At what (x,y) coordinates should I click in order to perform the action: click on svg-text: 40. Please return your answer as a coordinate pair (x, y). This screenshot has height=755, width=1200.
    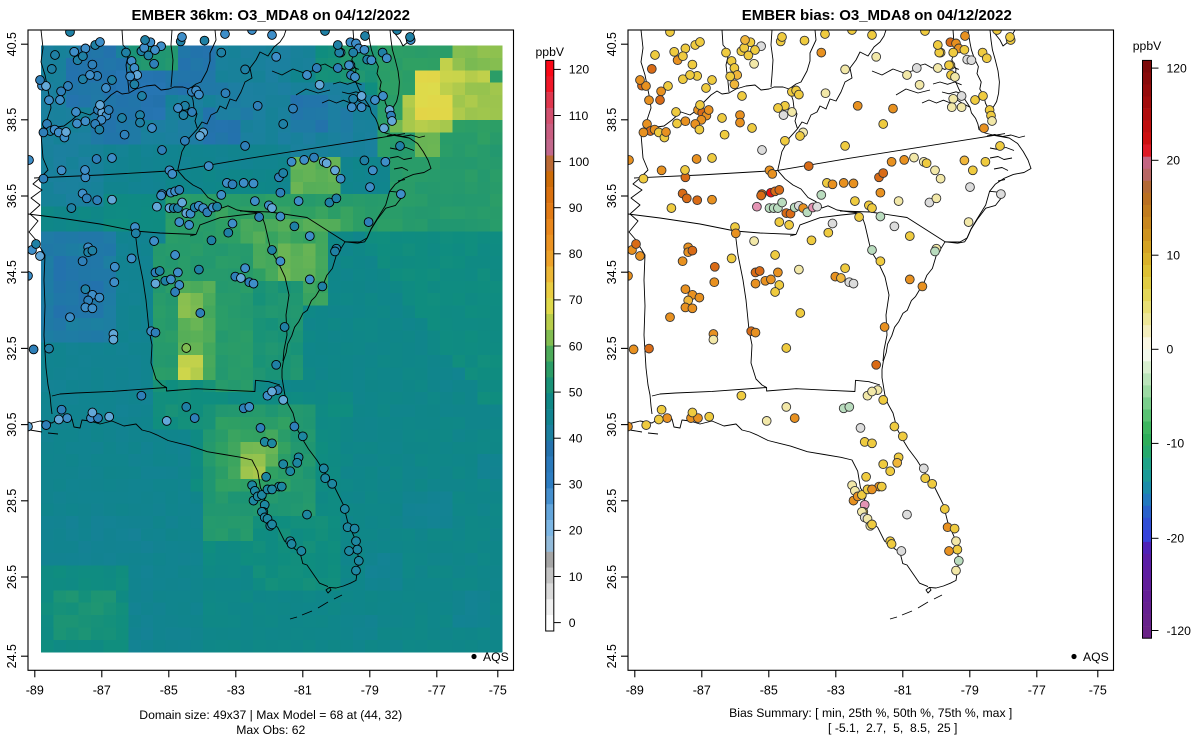
    Looking at the image, I should click on (576, 439).